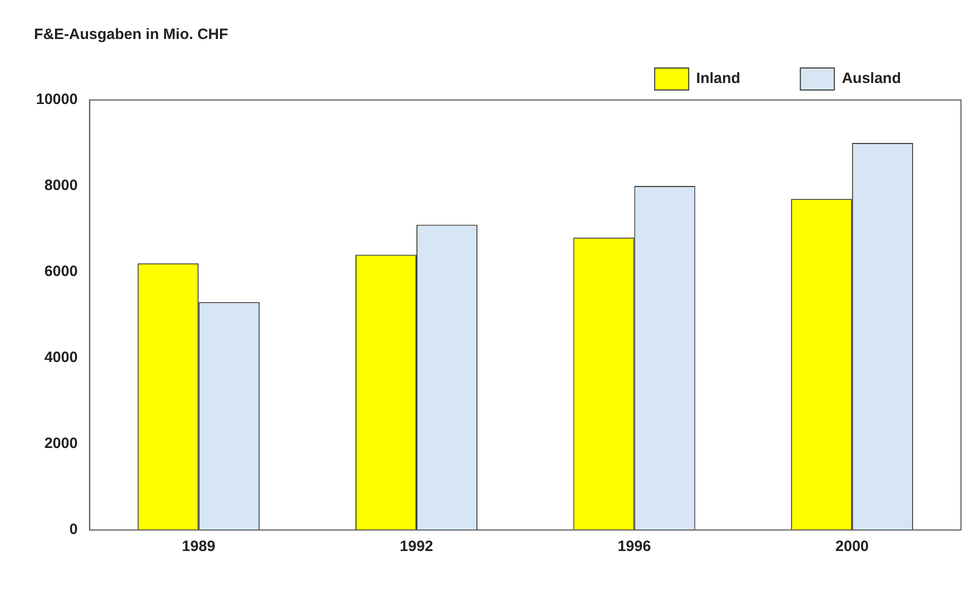 This screenshot has height=614, width=979. I want to click on y-tick-label: 4000, so click(61, 357).